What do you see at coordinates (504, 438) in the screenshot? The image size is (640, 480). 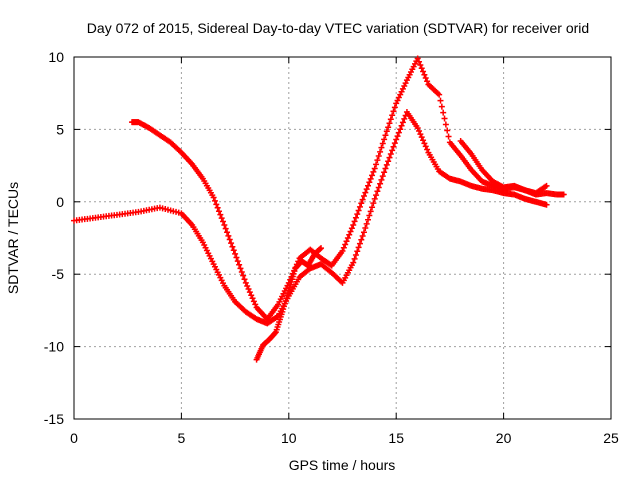 I see `x-tick-label: 20` at bounding box center [504, 438].